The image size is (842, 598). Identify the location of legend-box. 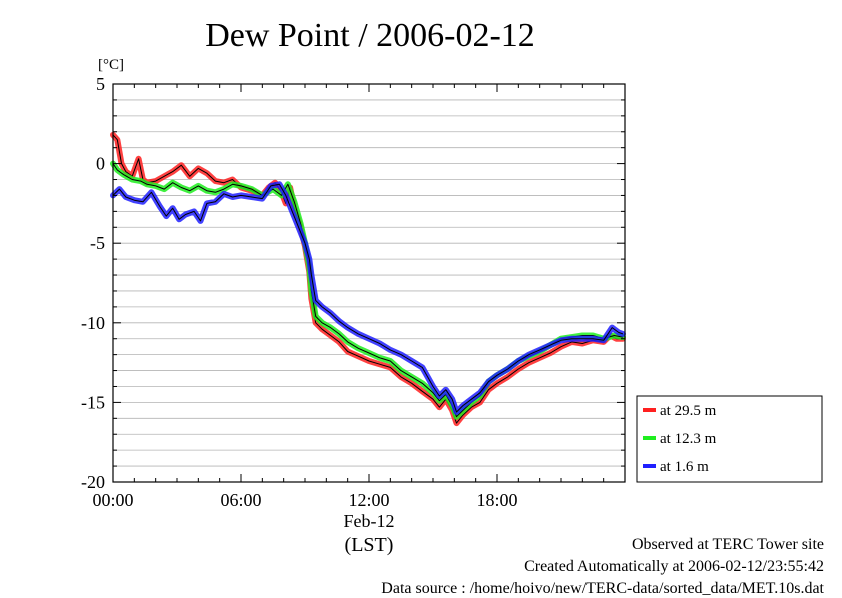
(729, 439).